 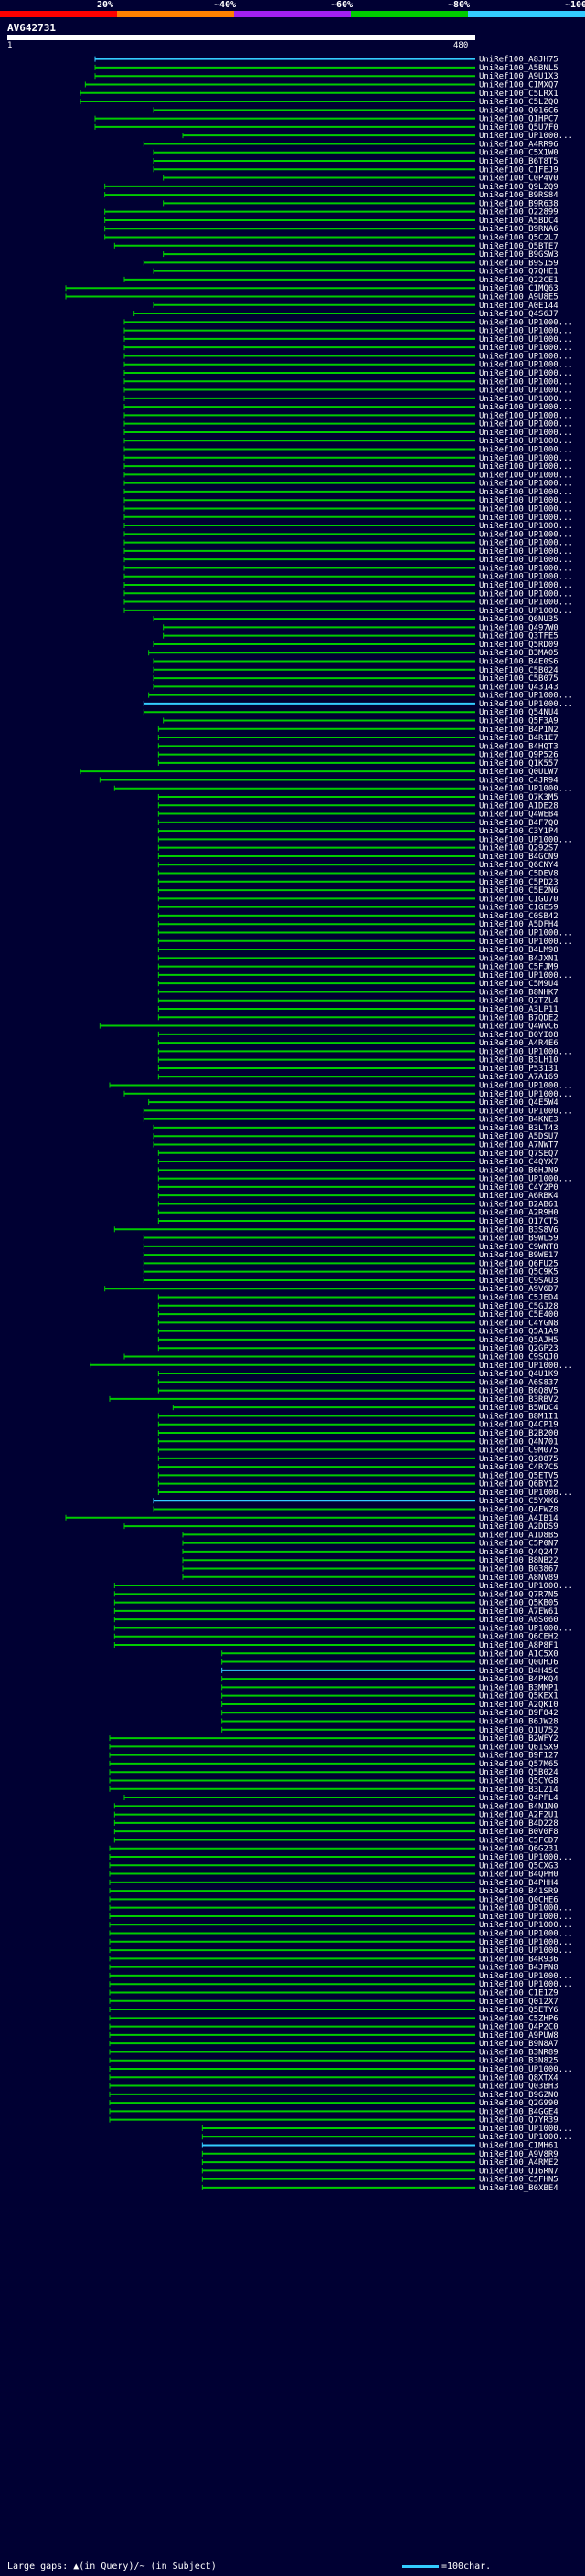 I want to click on hit-label: UniRef100_B4P1N2, so click(x=518, y=730).